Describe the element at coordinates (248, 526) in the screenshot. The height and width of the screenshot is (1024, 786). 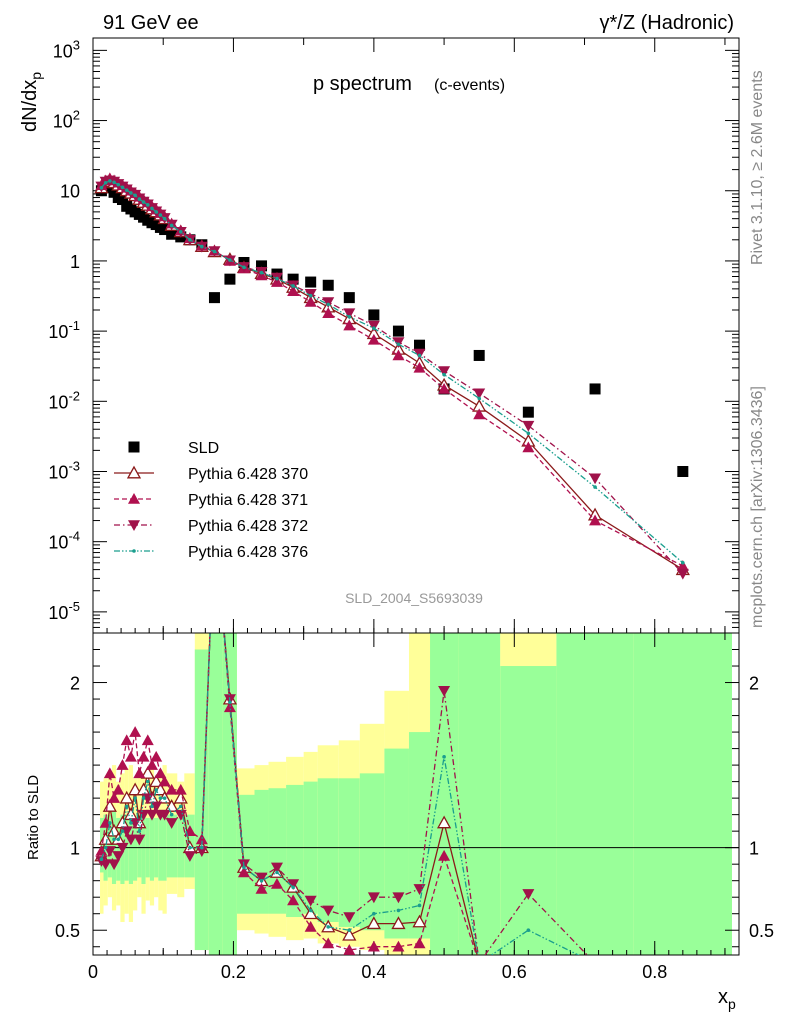
I see `legend-label: Pythia 6.428 372` at that location.